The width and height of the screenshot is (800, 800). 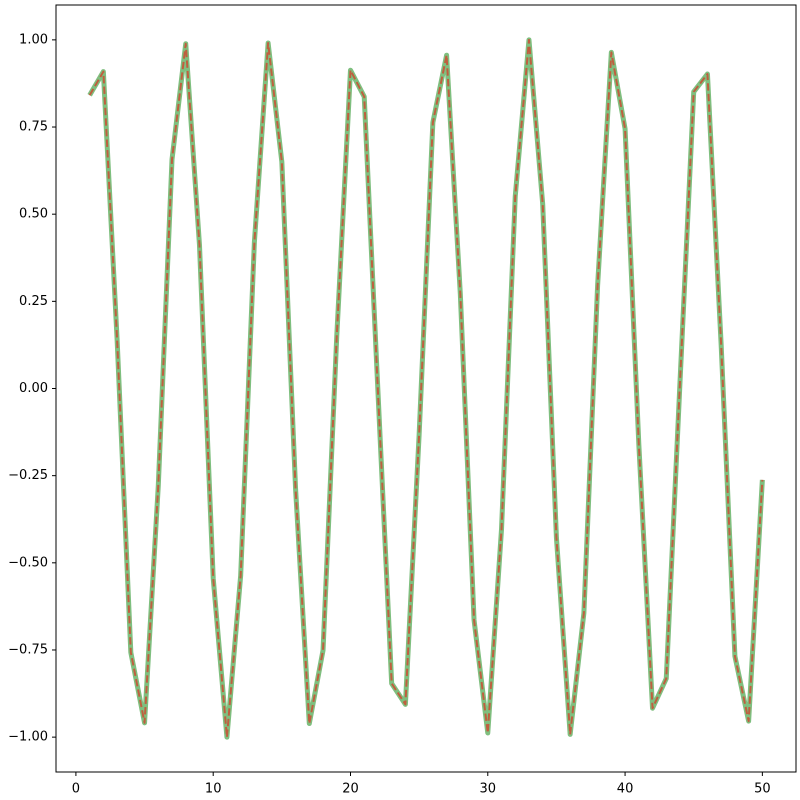 I want to click on y-tick-label: −0.75, so click(x=28, y=649).